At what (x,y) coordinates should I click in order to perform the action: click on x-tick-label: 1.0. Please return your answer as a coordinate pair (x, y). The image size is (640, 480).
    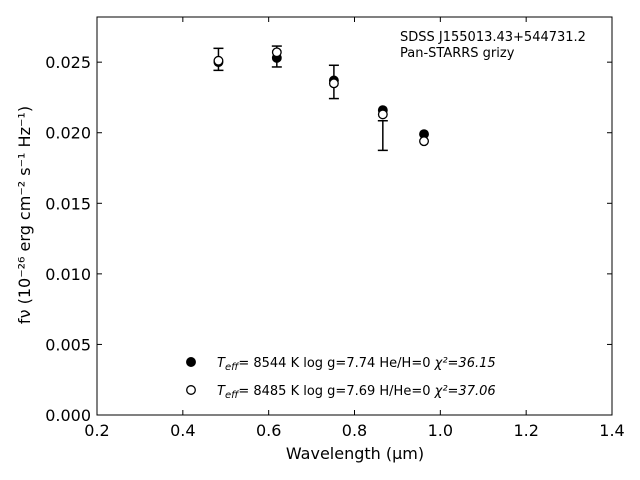
    Looking at the image, I should click on (440, 430).